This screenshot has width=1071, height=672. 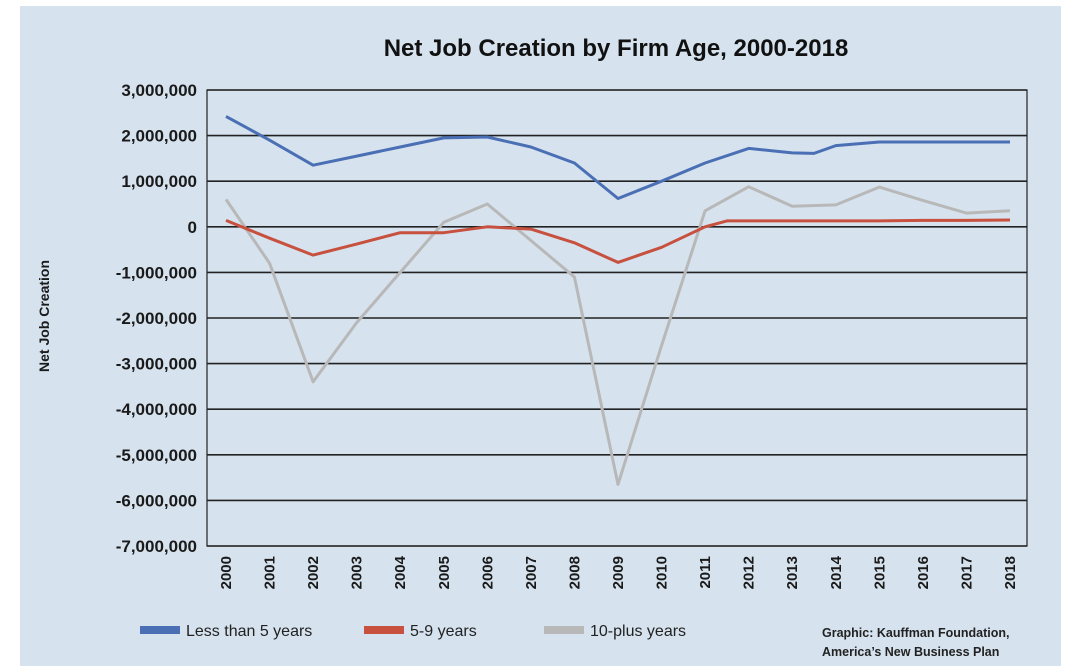 What do you see at coordinates (616, 48) in the screenshot?
I see `chart-title: Net Job Creation by Firm Age, 2000-2018` at bounding box center [616, 48].